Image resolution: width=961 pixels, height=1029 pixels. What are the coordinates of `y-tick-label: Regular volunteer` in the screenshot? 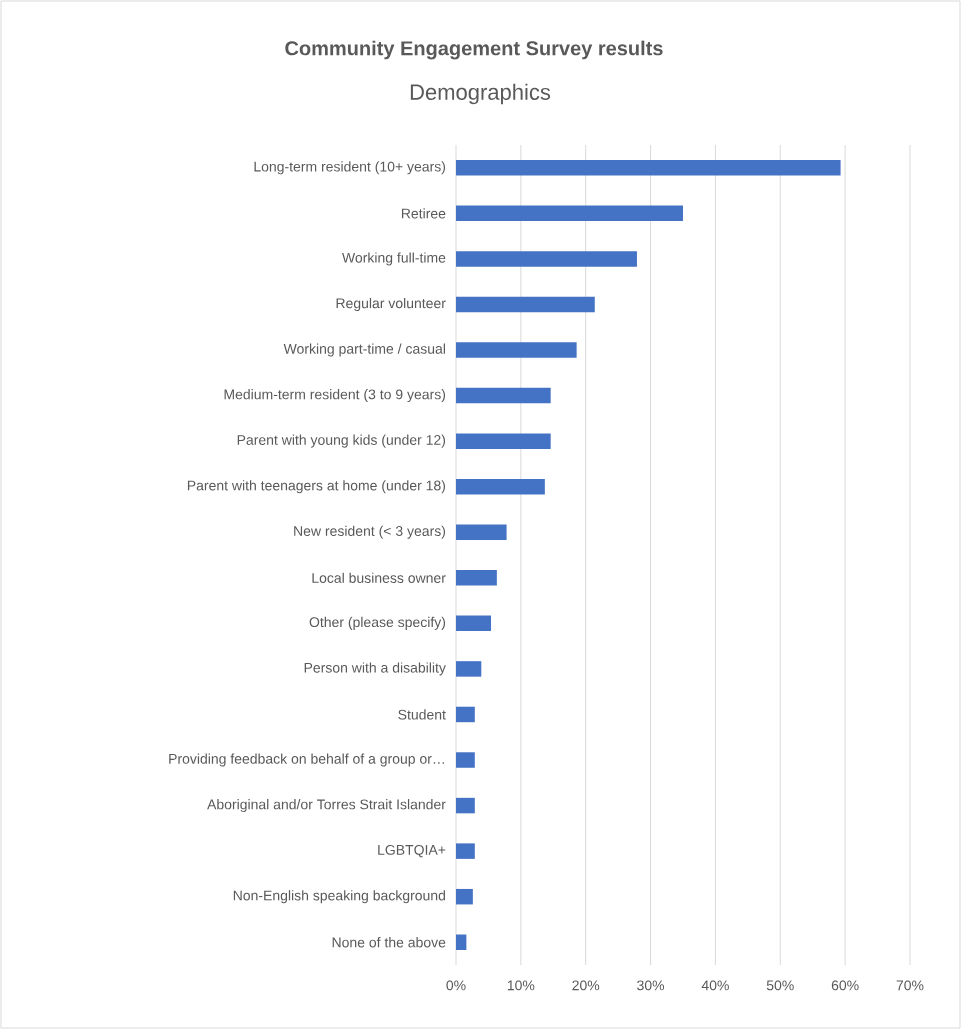 It's located at (391, 304).